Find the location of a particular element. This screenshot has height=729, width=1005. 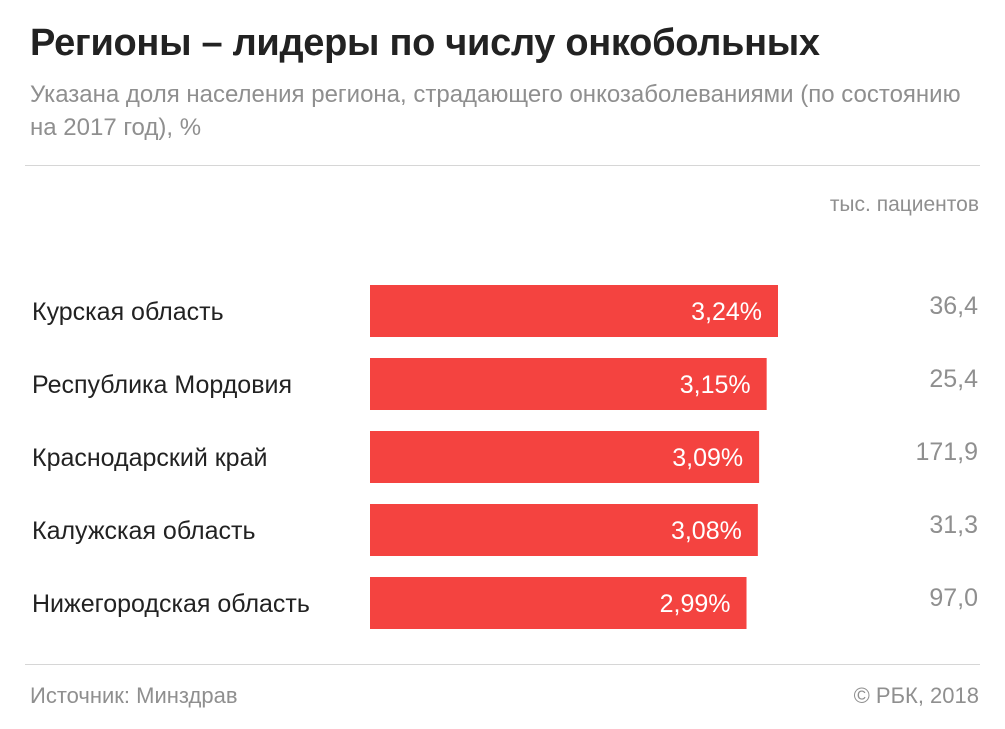

patients-value: 171,9 is located at coordinates (946, 452).